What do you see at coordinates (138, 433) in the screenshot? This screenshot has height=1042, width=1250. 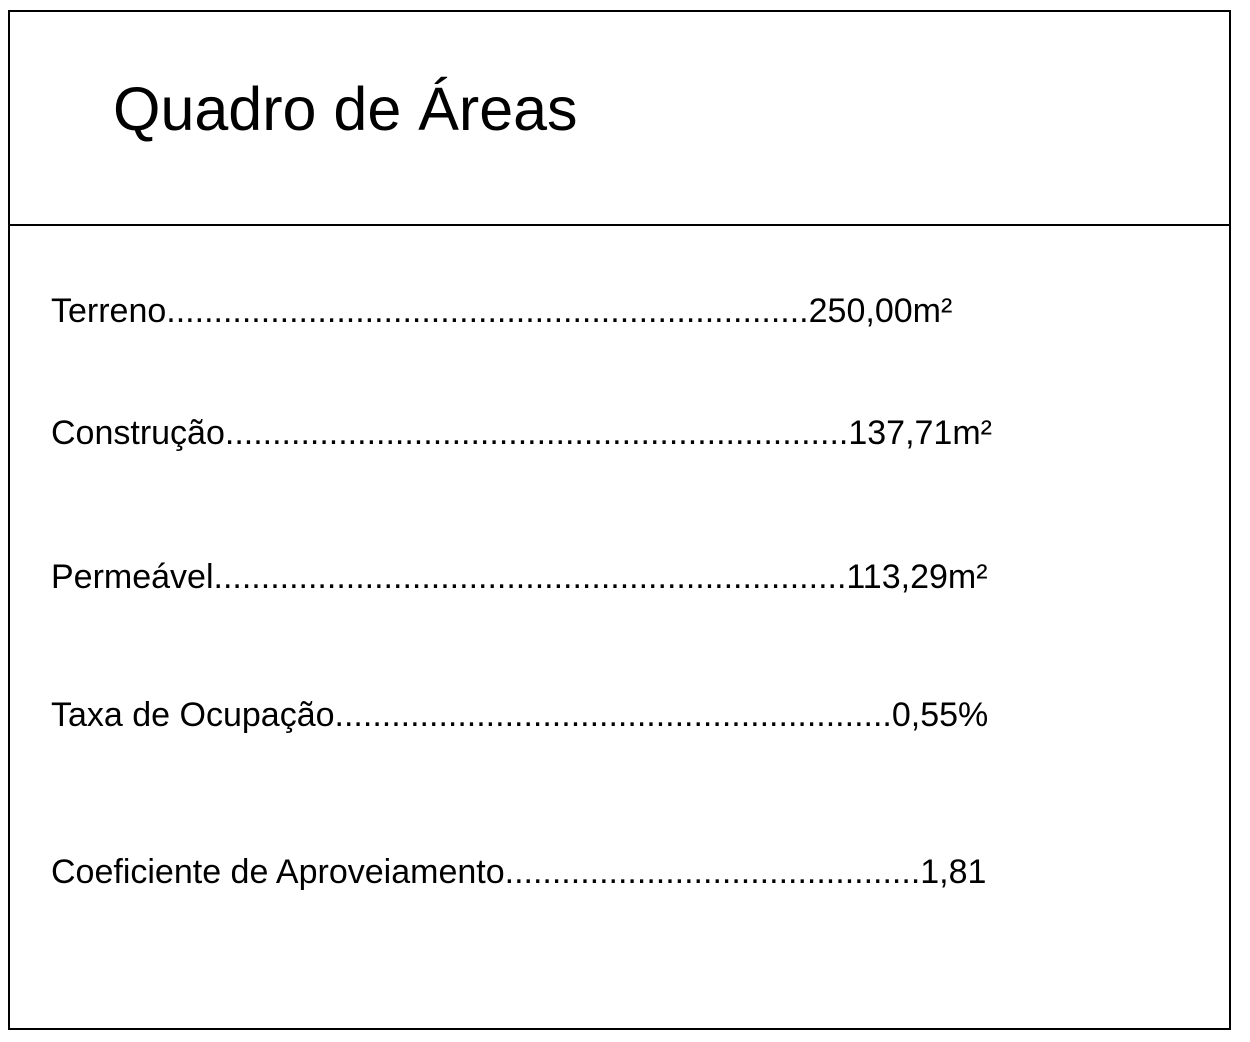 I see `row-label: Construção` at bounding box center [138, 433].